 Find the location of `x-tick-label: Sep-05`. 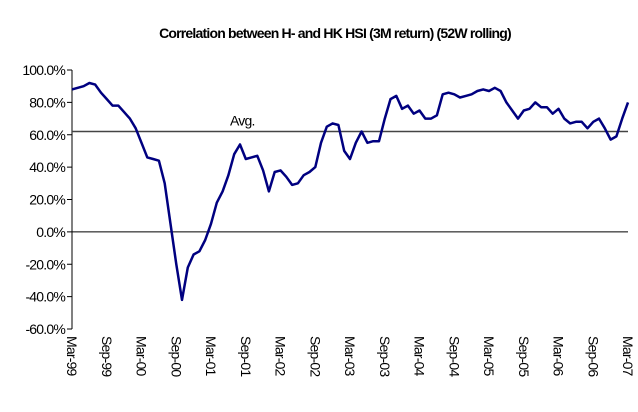

x-tick-label: Sep-05 is located at coordinates (524, 356).